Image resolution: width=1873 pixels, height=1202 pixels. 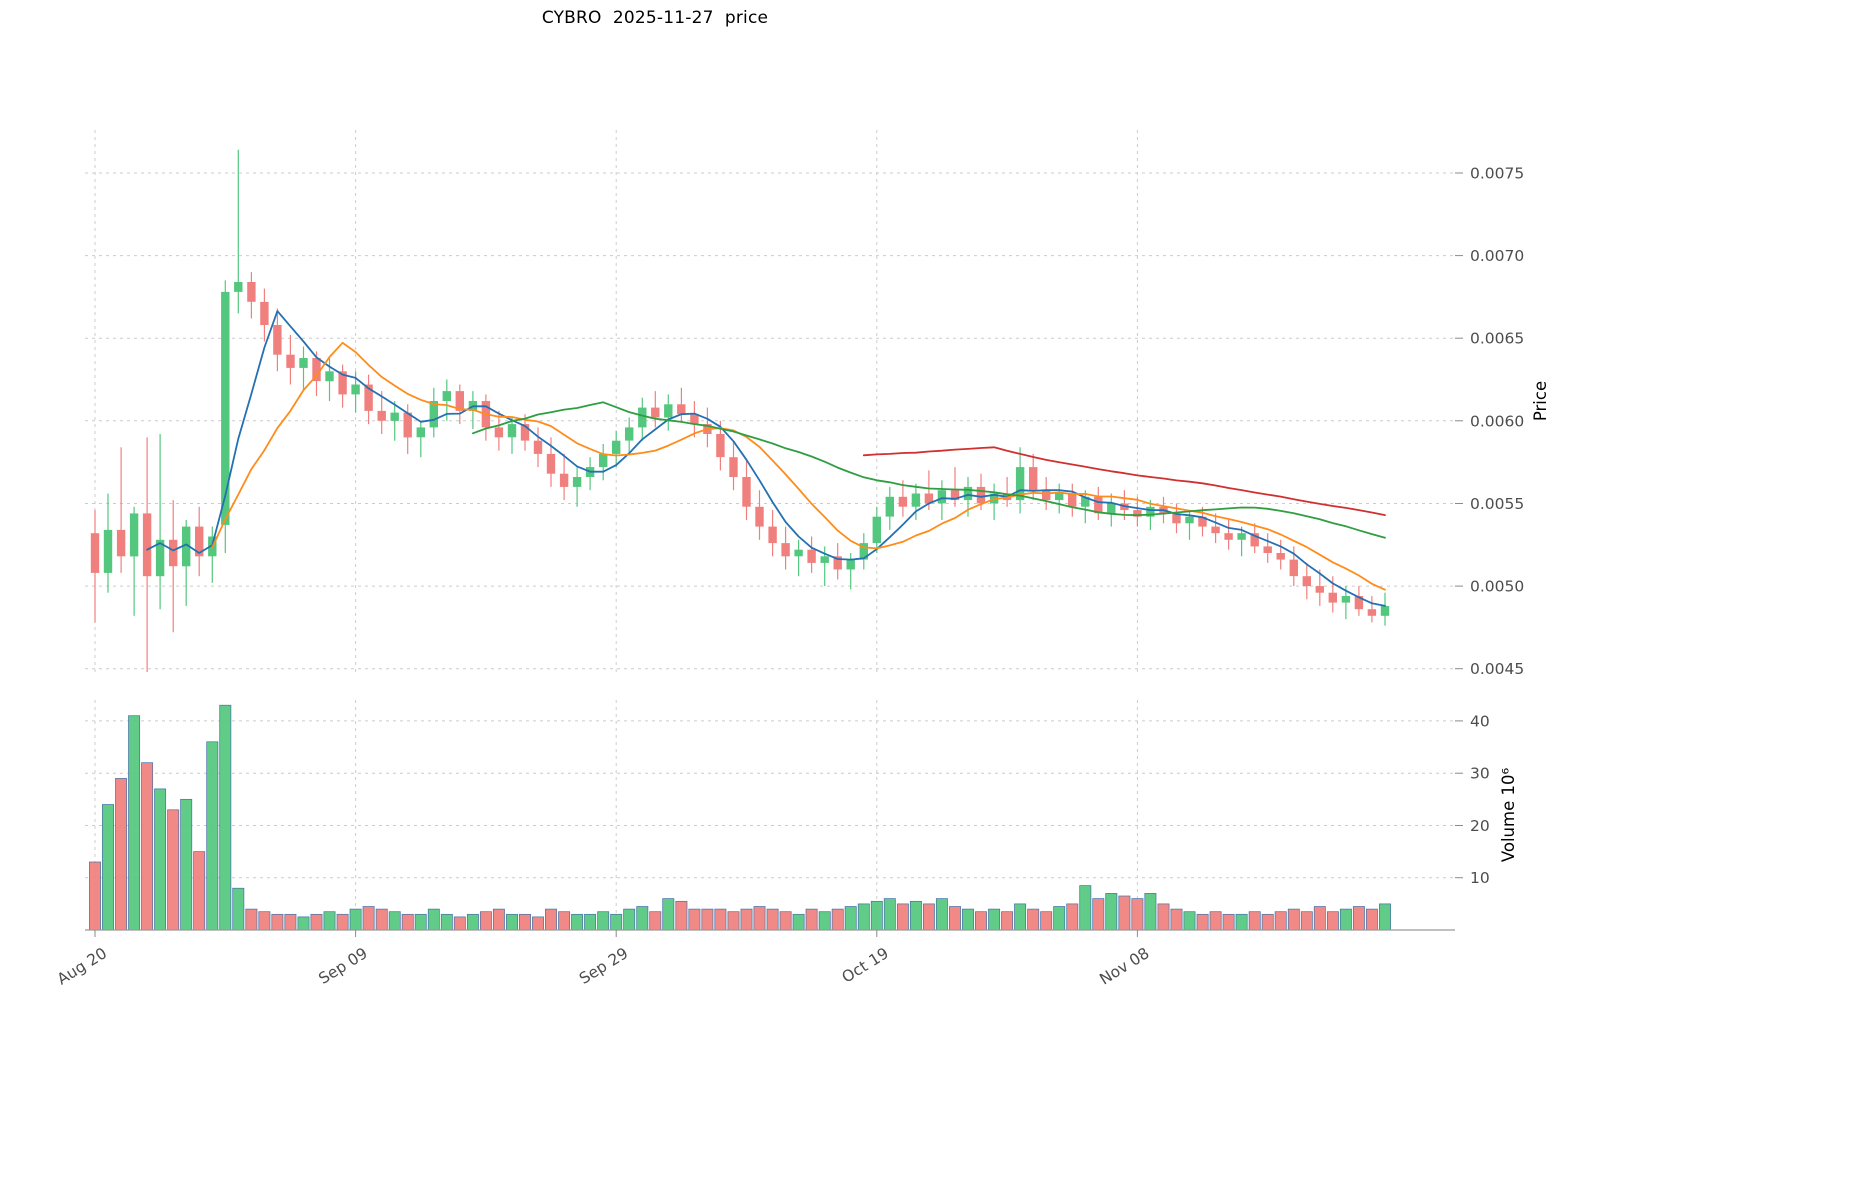 What do you see at coordinates (1480, 774) in the screenshot?
I see `volume-tick-label: 30` at bounding box center [1480, 774].